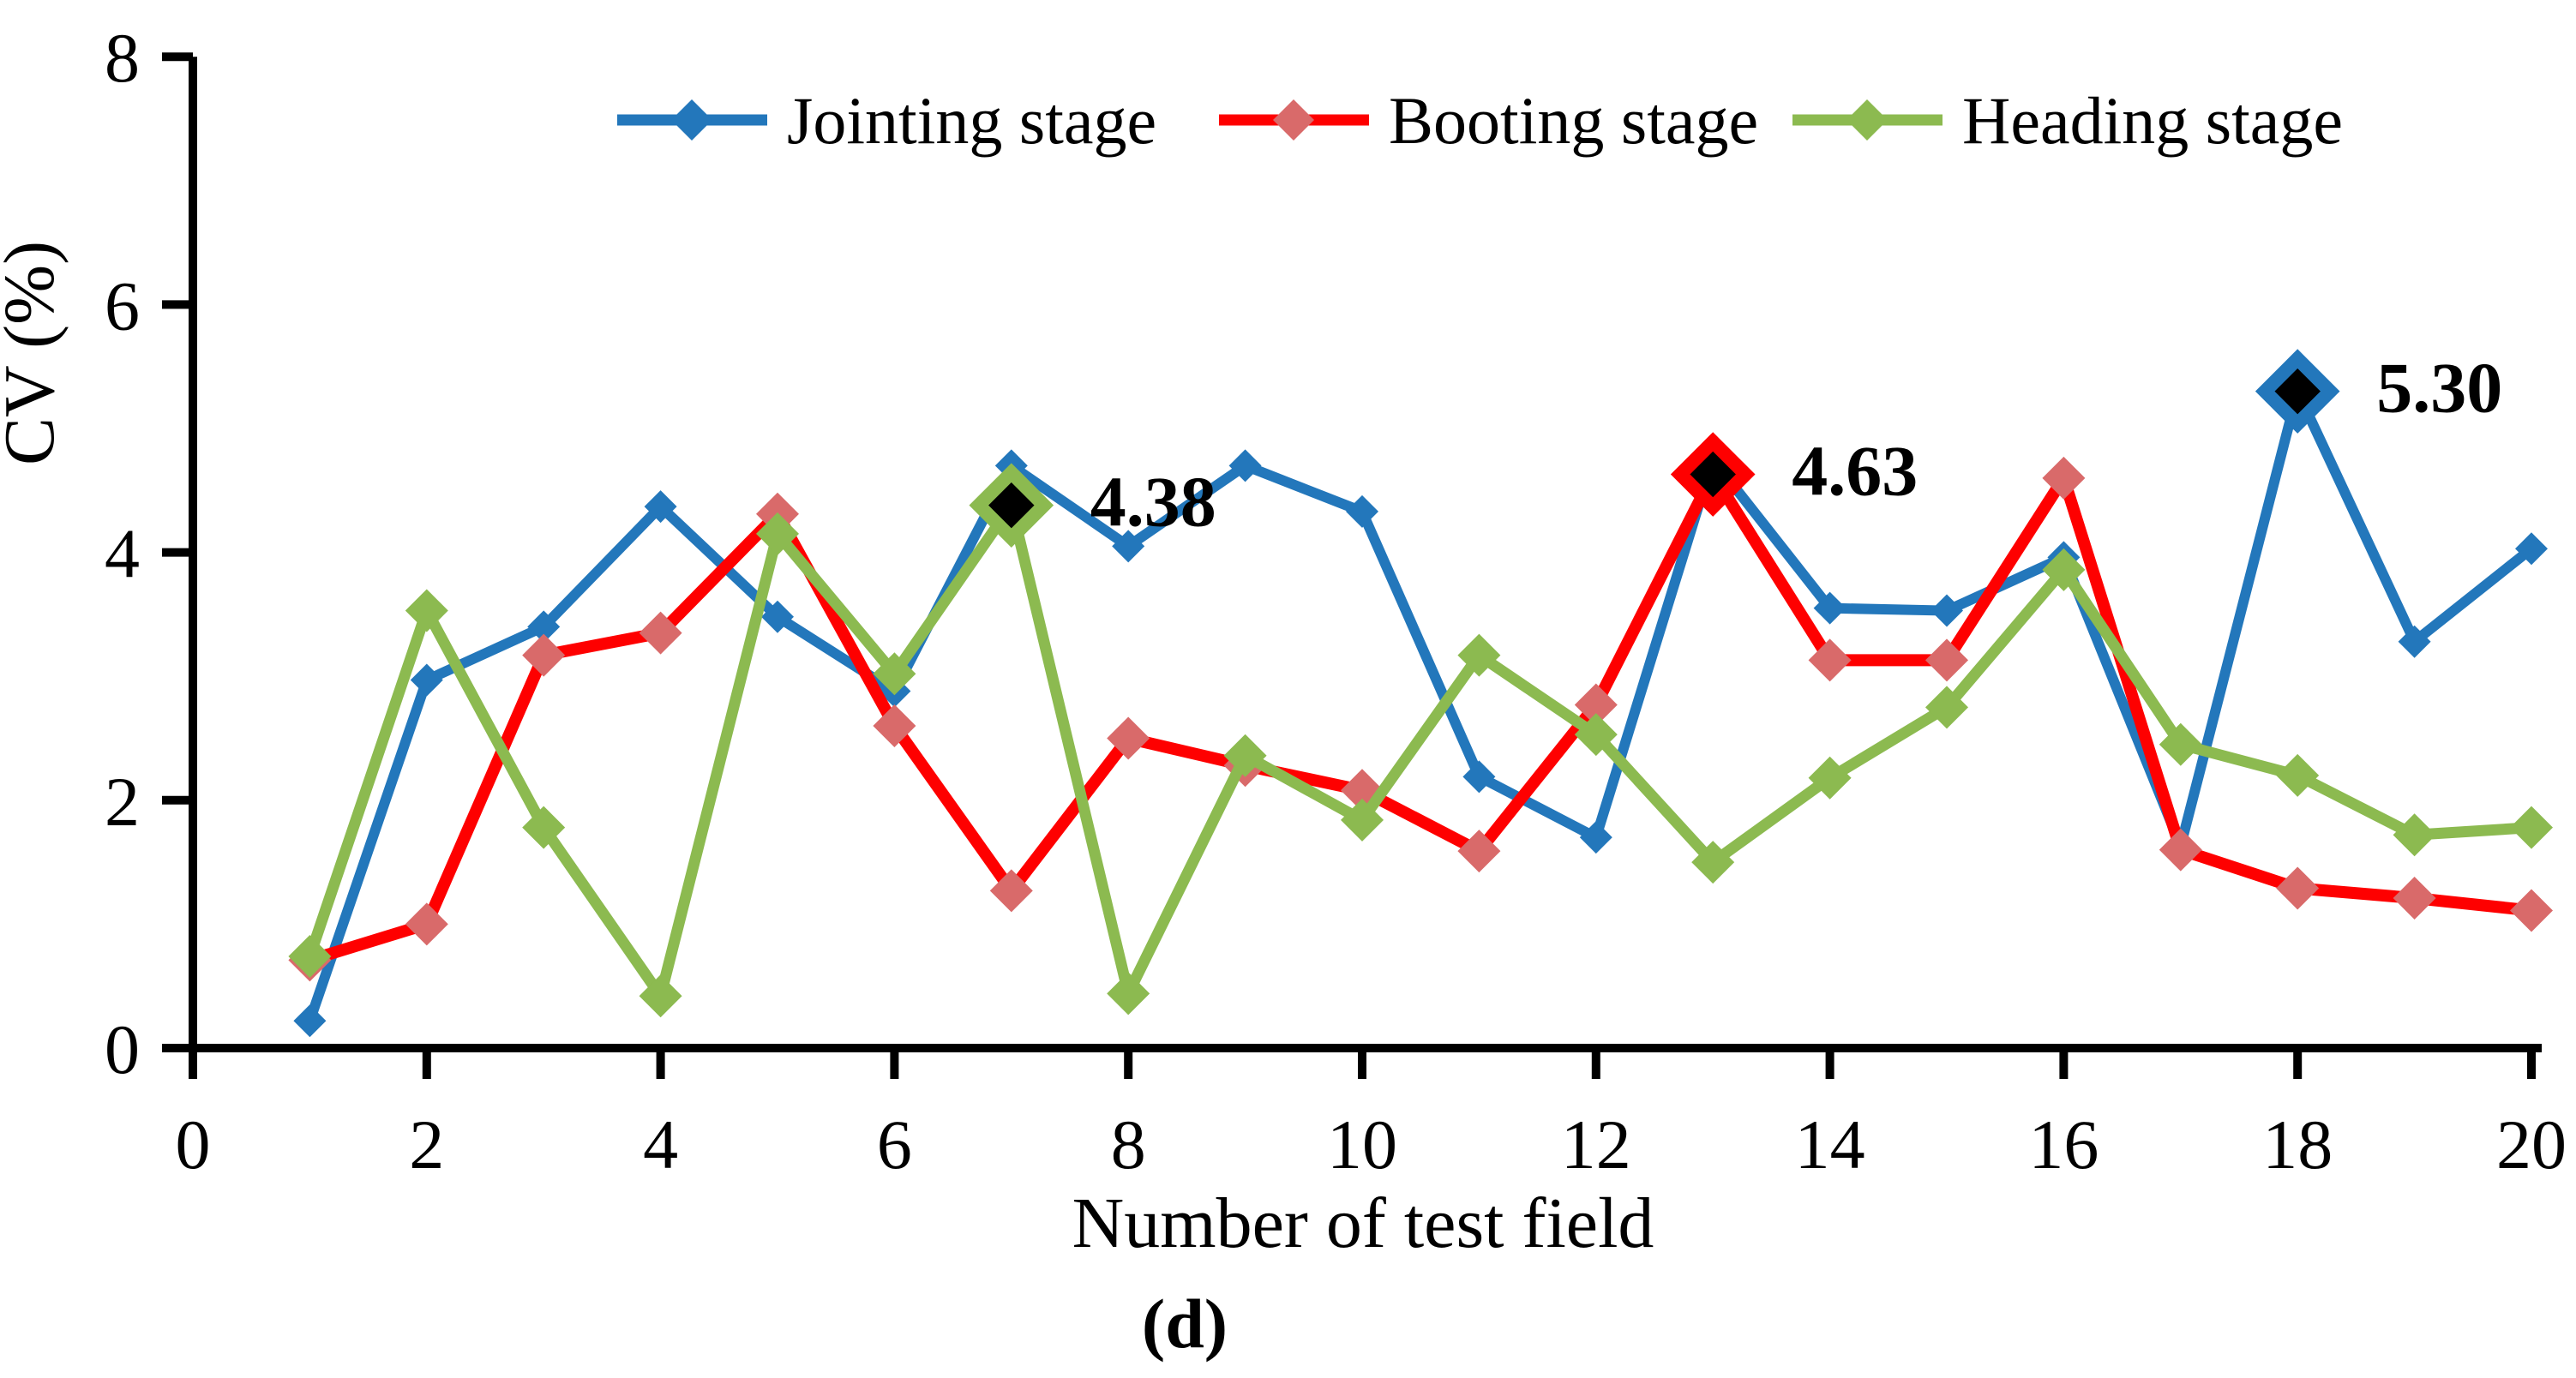 This screenshot has width=2576, height=1378. What do you see at coordinates (1830, 1144) in the screenshot?
I see `x-tick-label: 14` at bounding box center [1830, 1144].